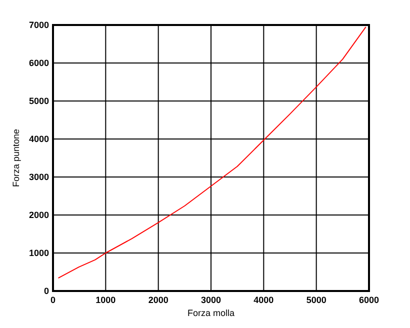 This screenshot has height=328, width=410. What do you see at coordinates (38, 25) in the screenshot?
I see `y-tick-label: 7000` at bounding box center [38, 25].